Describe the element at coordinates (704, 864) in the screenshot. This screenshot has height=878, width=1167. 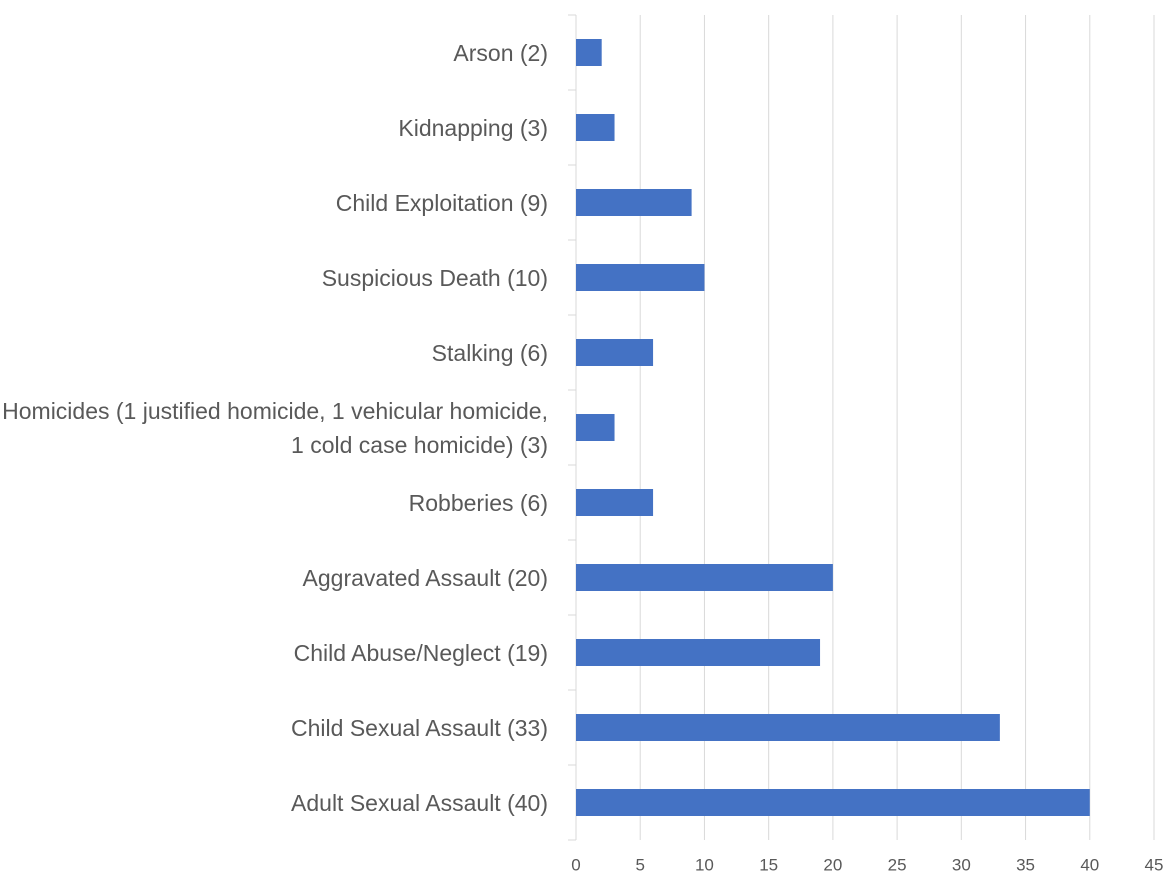
I see `x-tick-label: 10` at that location.